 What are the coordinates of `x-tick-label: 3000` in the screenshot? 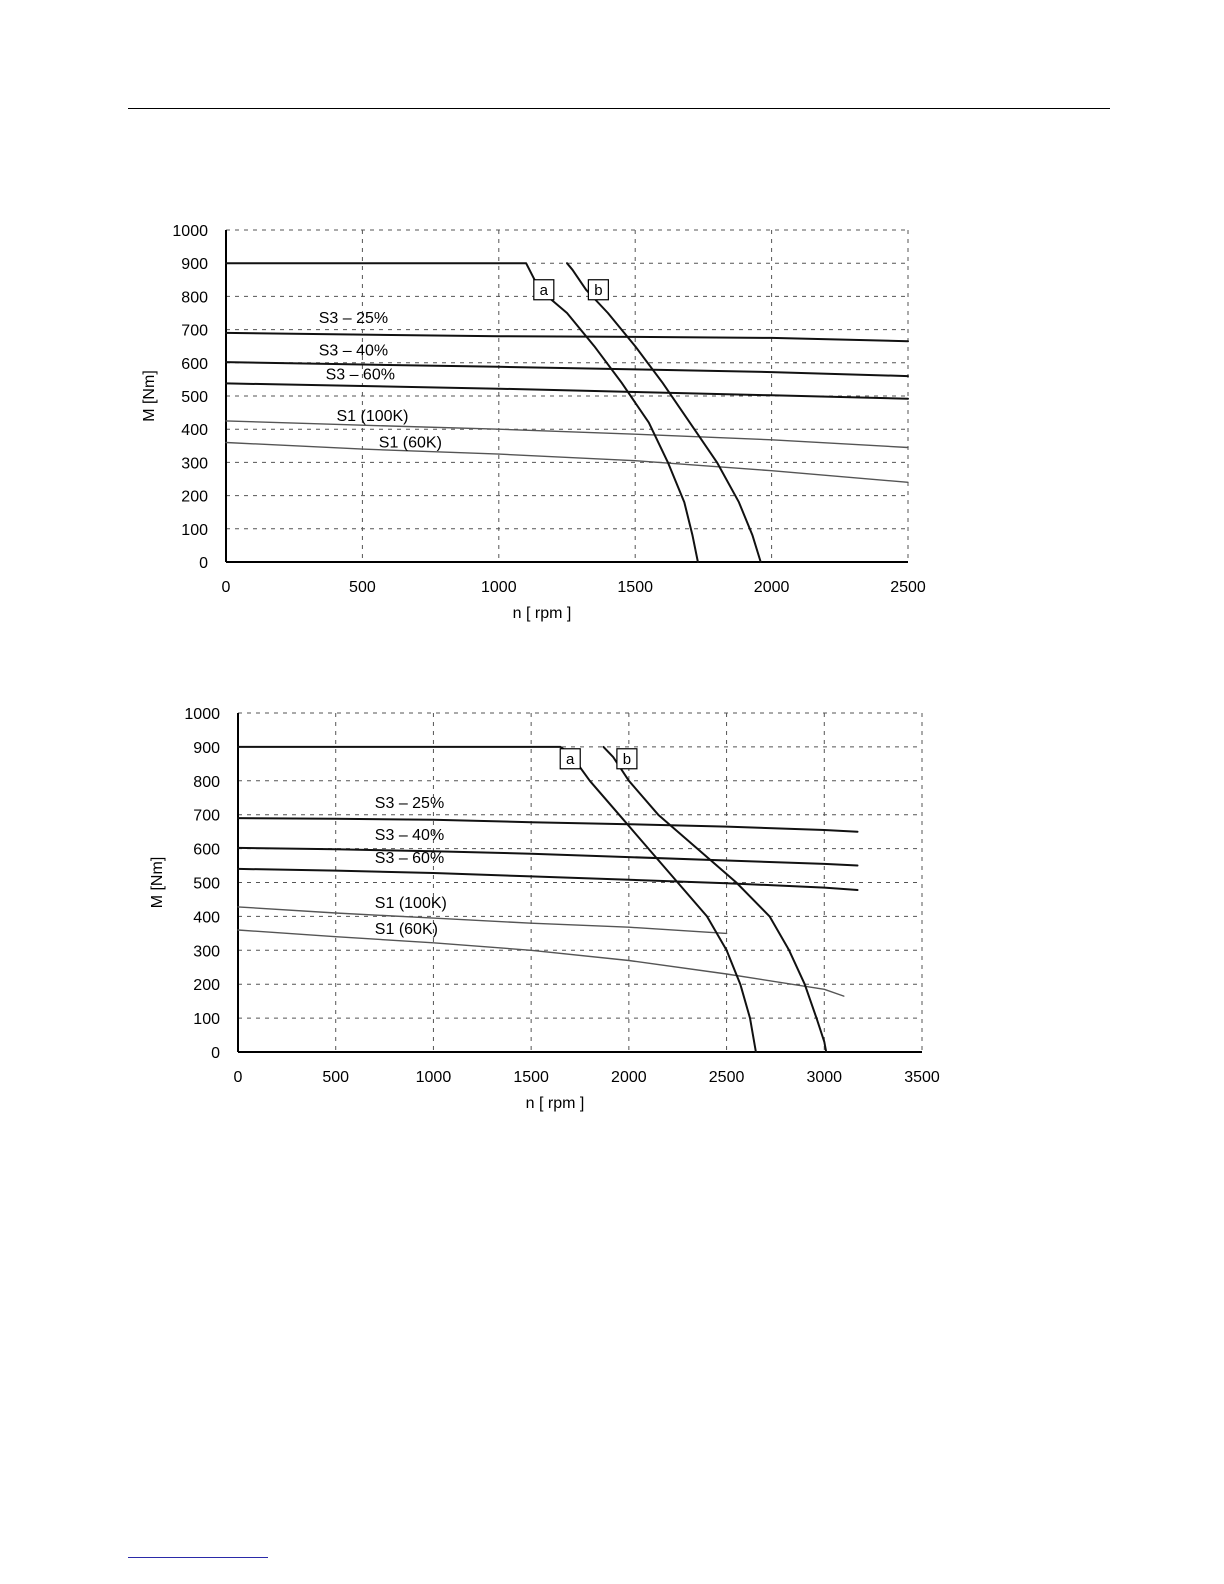 It's located at (824, 1077).